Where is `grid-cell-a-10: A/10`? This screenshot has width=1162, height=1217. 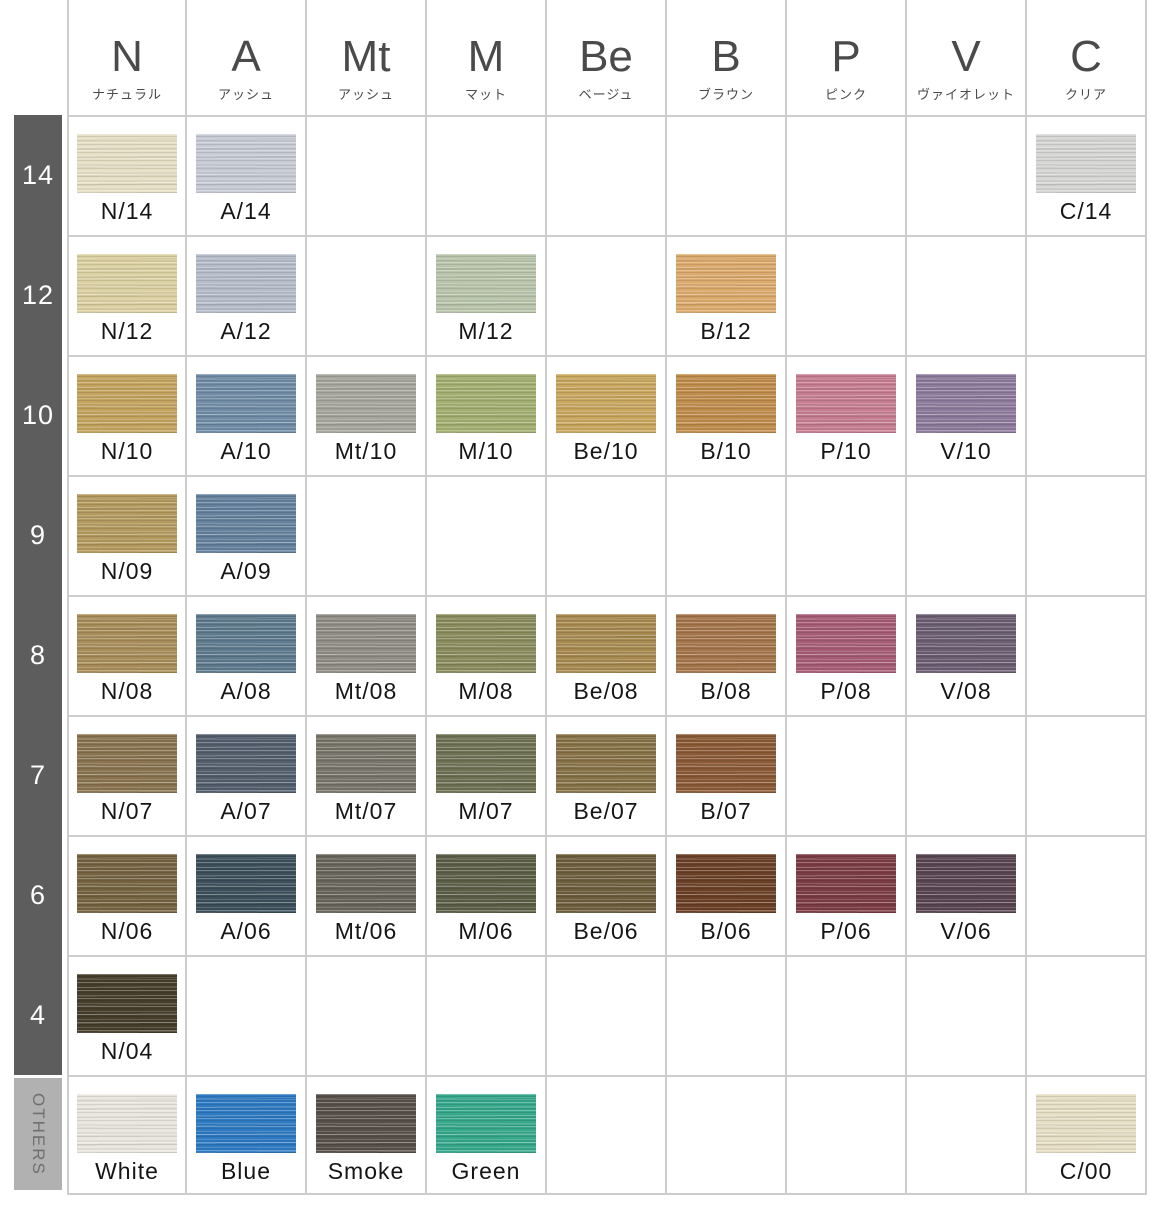
grid-cell-a-10: A/10 is located at coordinates (247, 415).